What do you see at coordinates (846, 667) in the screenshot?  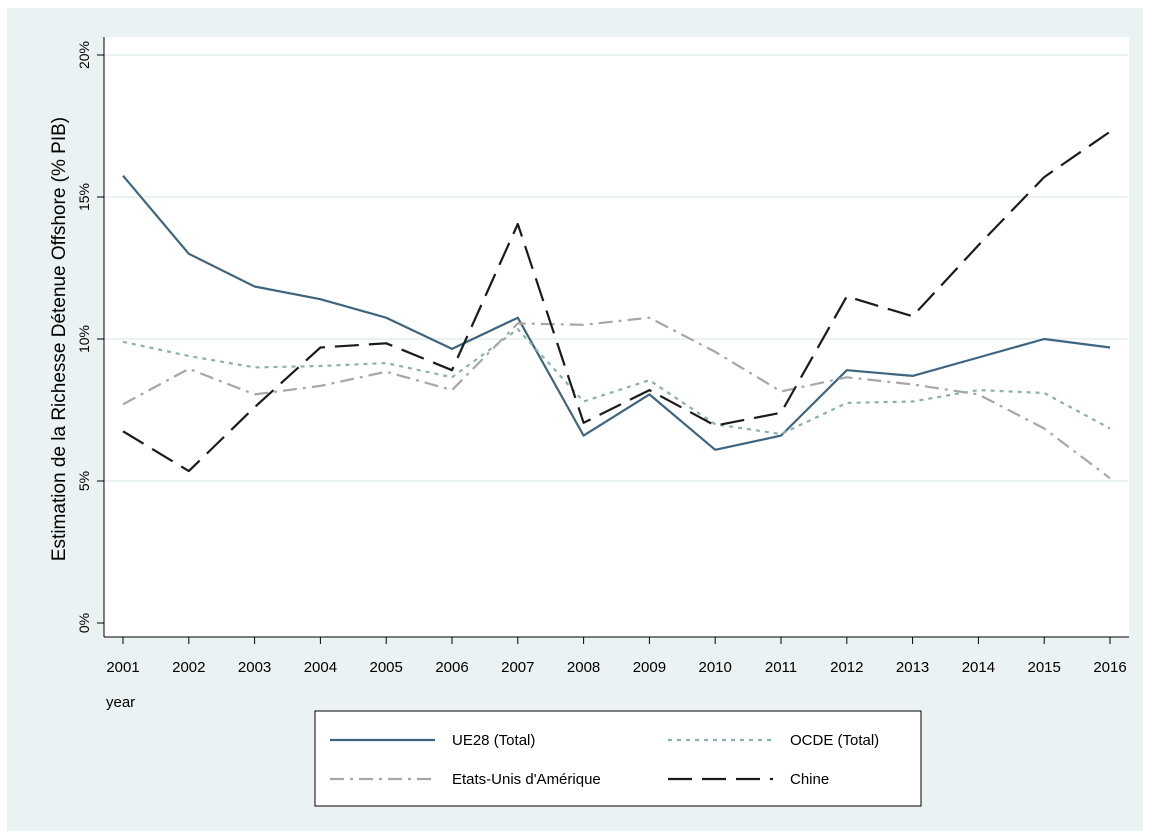 I see `x-tick-label: 2012` at bounding box center [846, 667].